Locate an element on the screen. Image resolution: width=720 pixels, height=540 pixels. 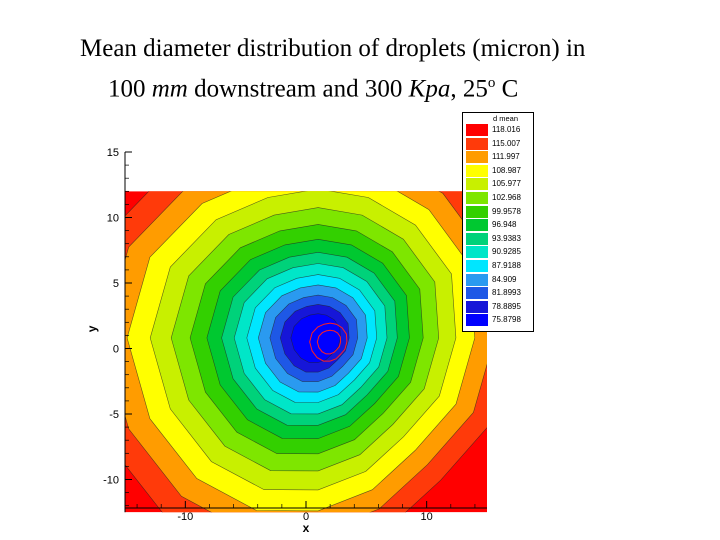
title-line-2: 100 mm downstream and 300 Kpa, 25o C is located at coordinates (390, 86).